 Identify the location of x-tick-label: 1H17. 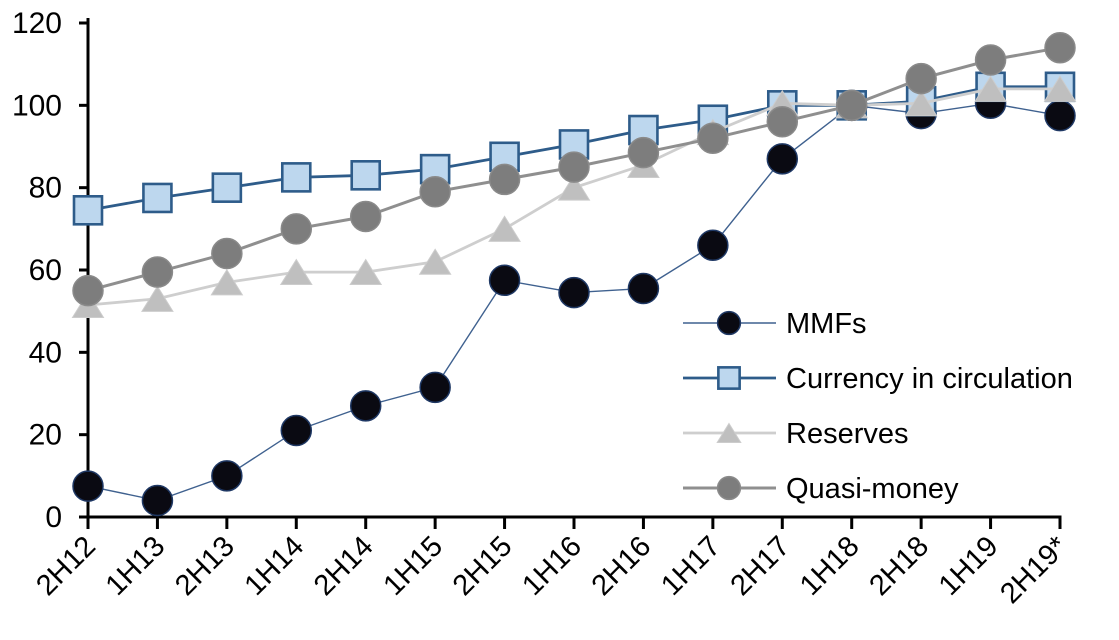
(691, 566).